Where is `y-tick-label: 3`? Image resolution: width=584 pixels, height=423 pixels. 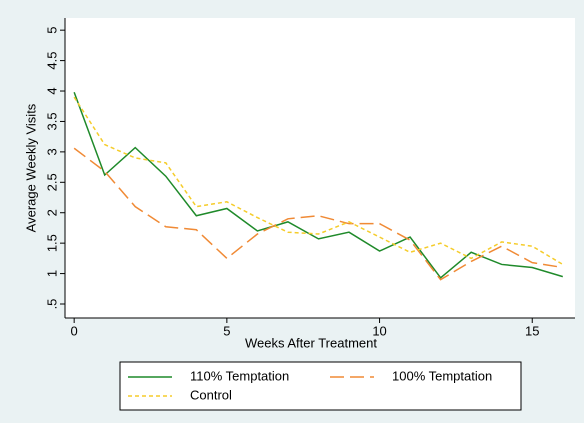 y-tick-label: 3 is located at coordinates (51, 151).